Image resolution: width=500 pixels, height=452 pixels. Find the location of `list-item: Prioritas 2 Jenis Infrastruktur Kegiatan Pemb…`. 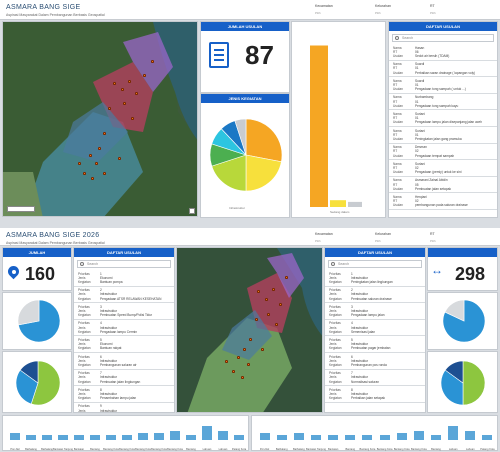

list-item: Prioritas 2 Jenis Infrastruktur Kegiatan Pemb… is located at coordinates (375, 295).